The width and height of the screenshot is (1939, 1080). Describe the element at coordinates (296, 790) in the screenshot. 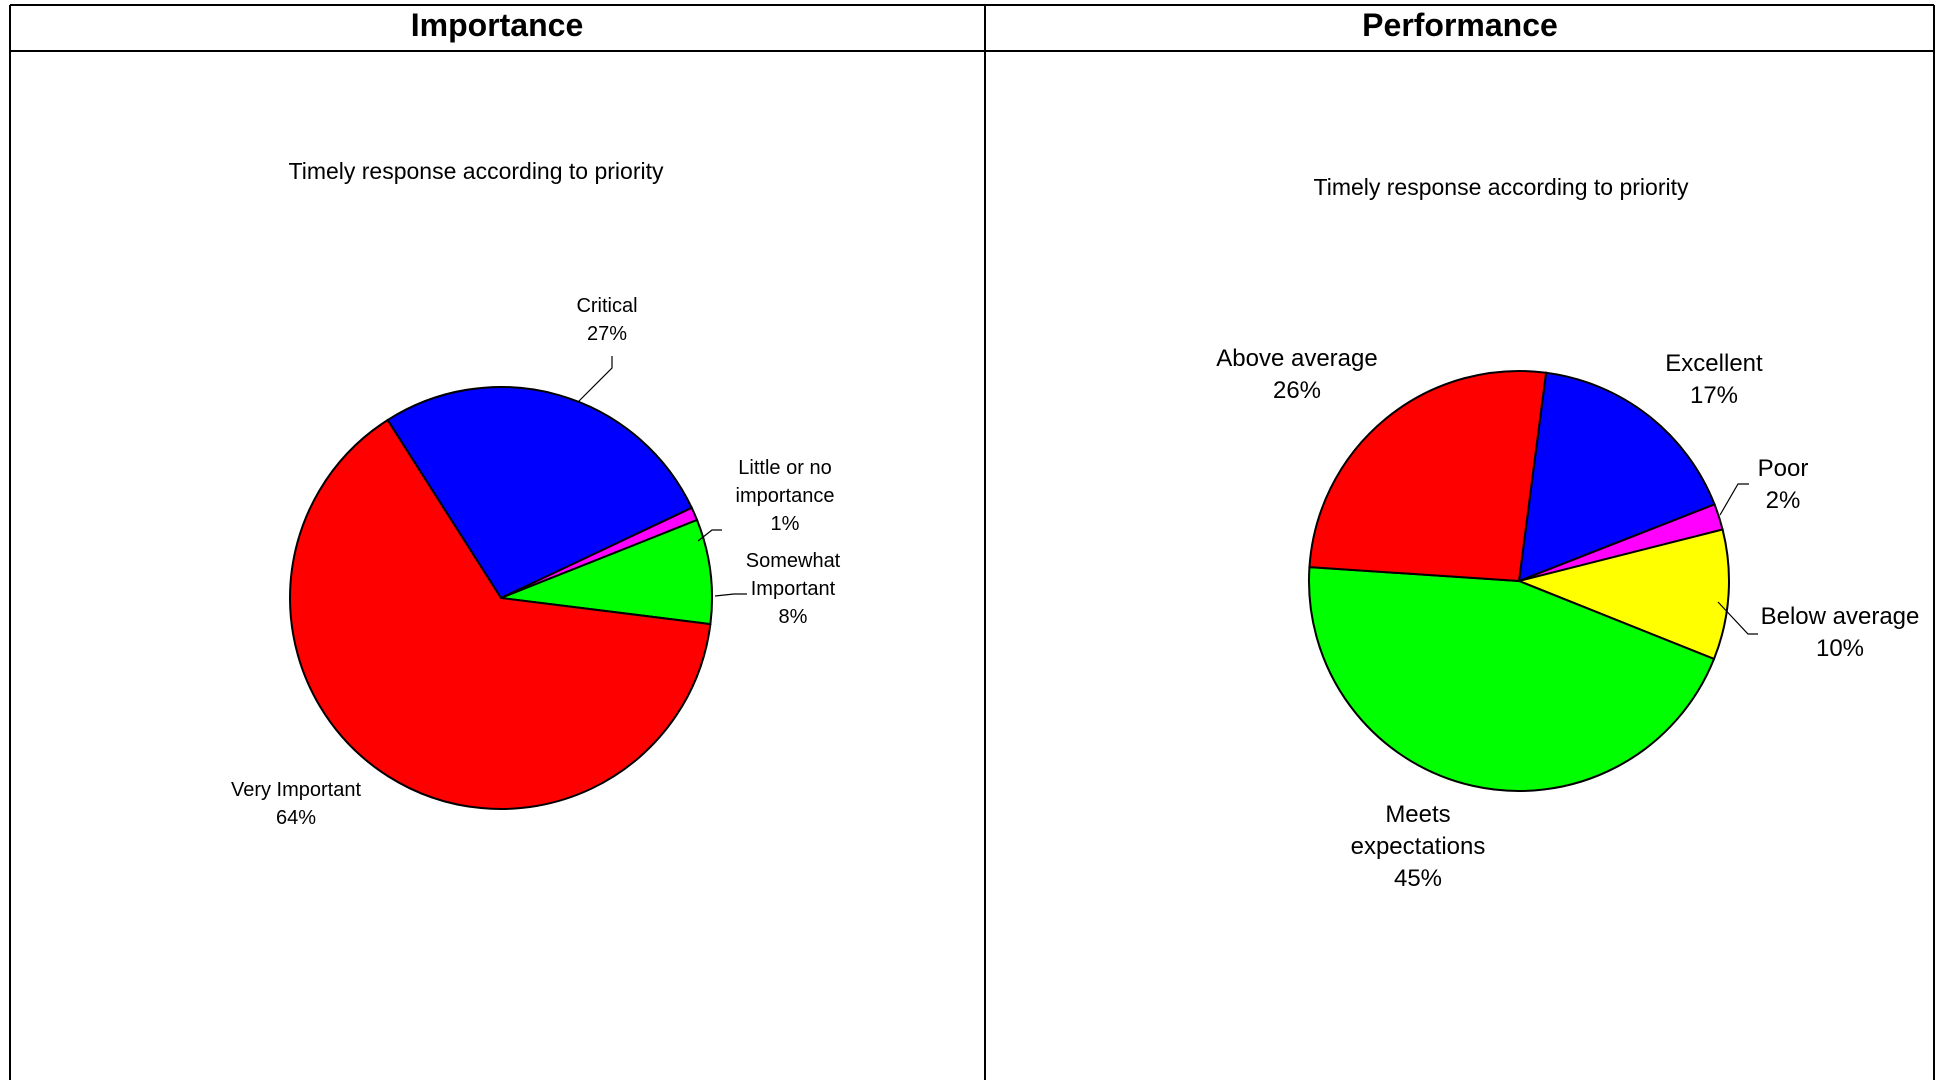

I see `slice-label-line: Very Important` at that location.